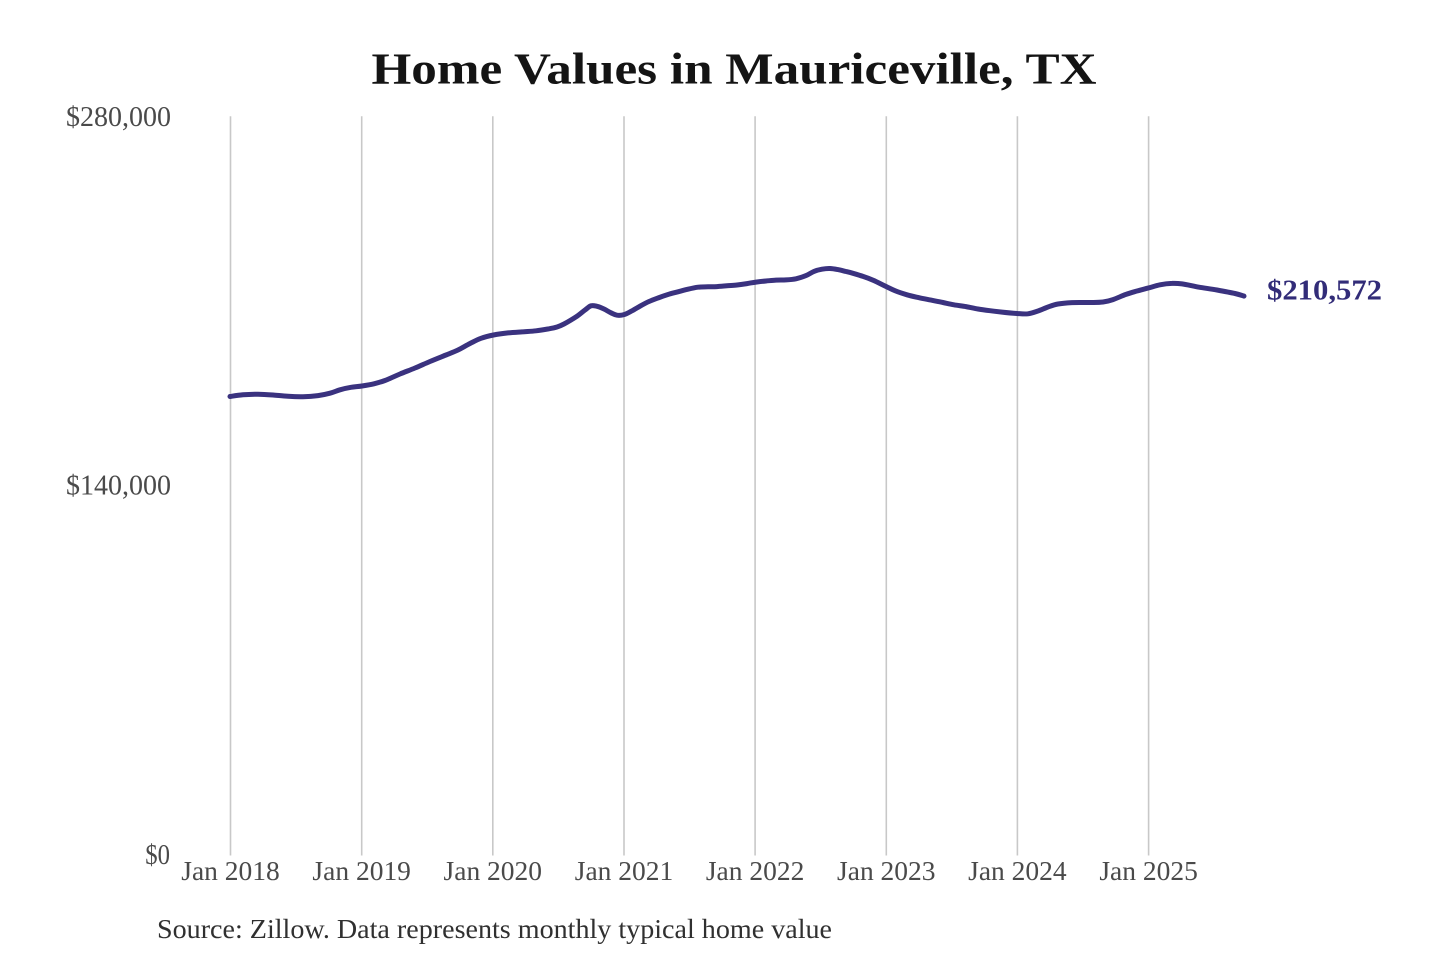 The width and height of the screenshot is (1440, 960). What do you see at coordinates (230, 871) in the screenshot?
I see `svg-text: Jan 2018` at bounding box center [230, 871].